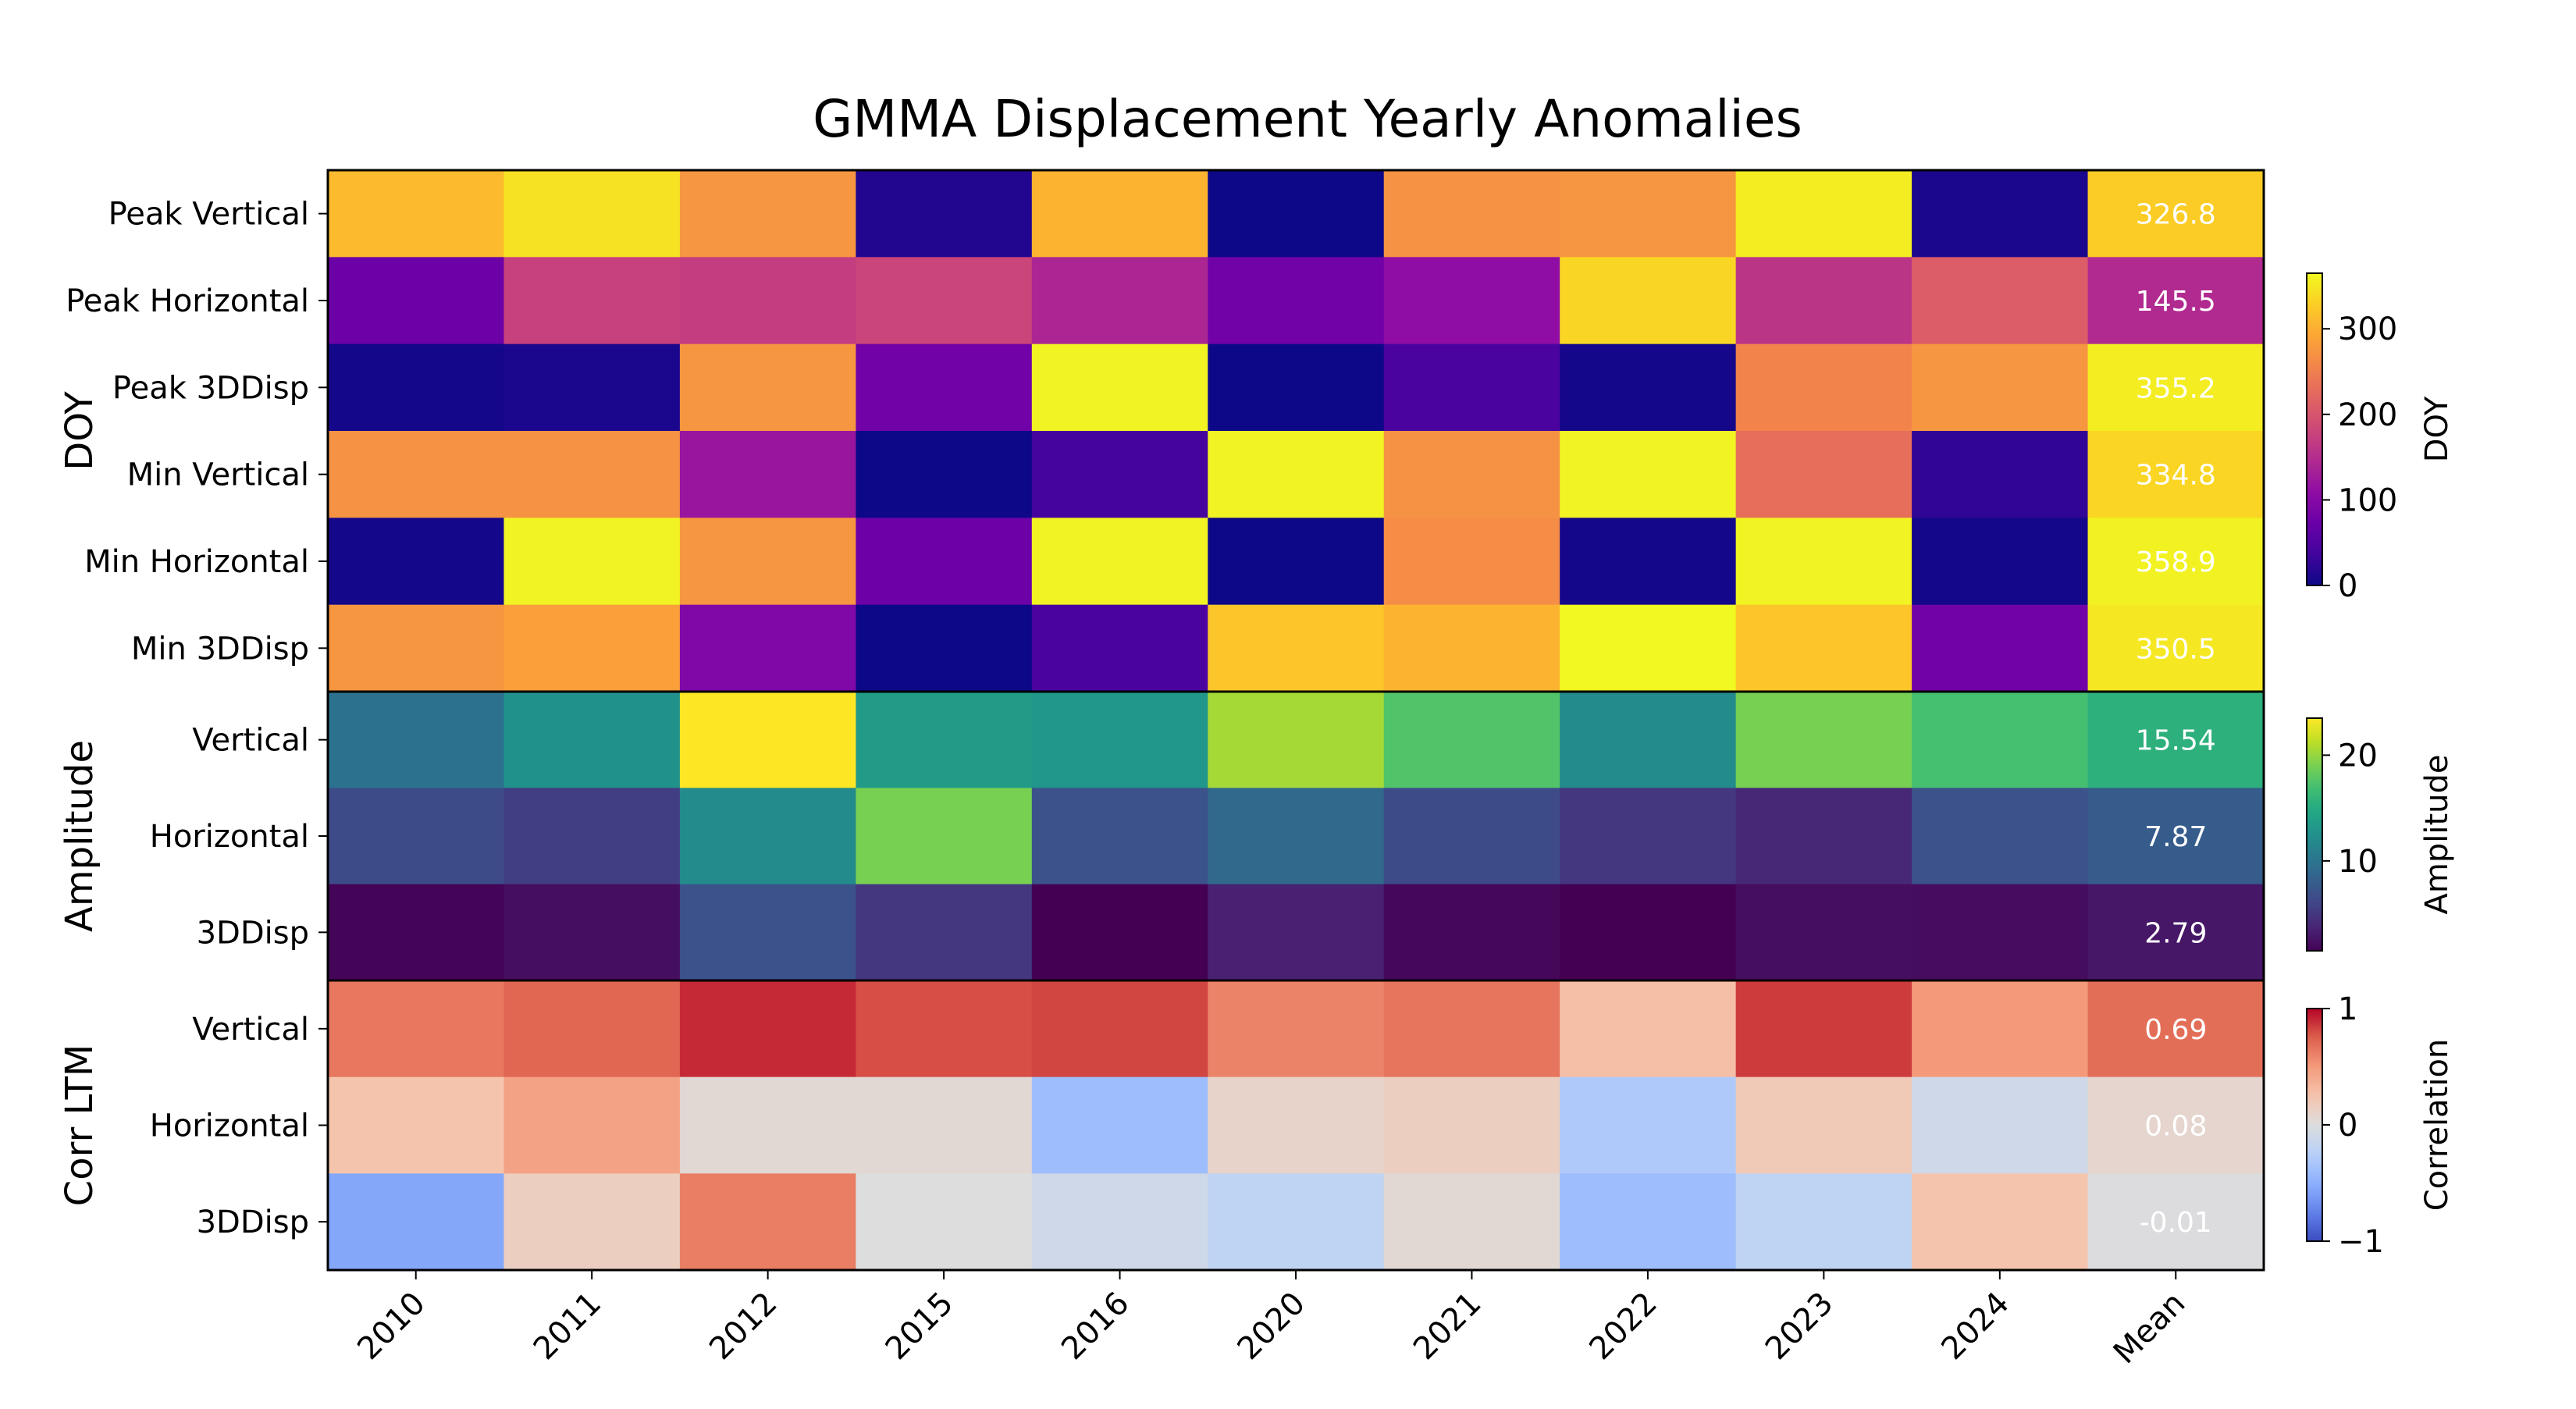  I want to click on row-label: Peak Horizontal, so click(187, 301).